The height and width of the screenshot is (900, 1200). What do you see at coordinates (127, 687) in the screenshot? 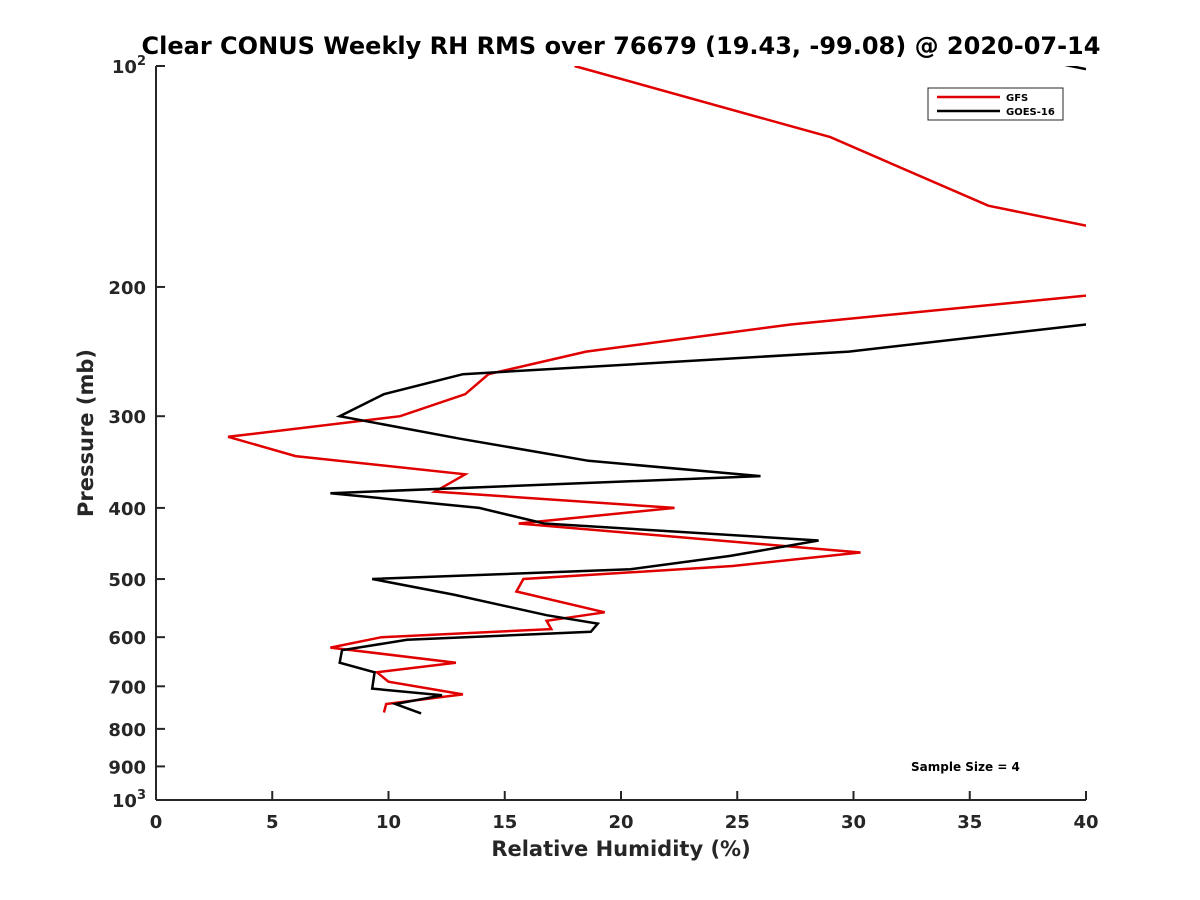
I see `y-tick-label: 700` at bounding box center [127, 687].